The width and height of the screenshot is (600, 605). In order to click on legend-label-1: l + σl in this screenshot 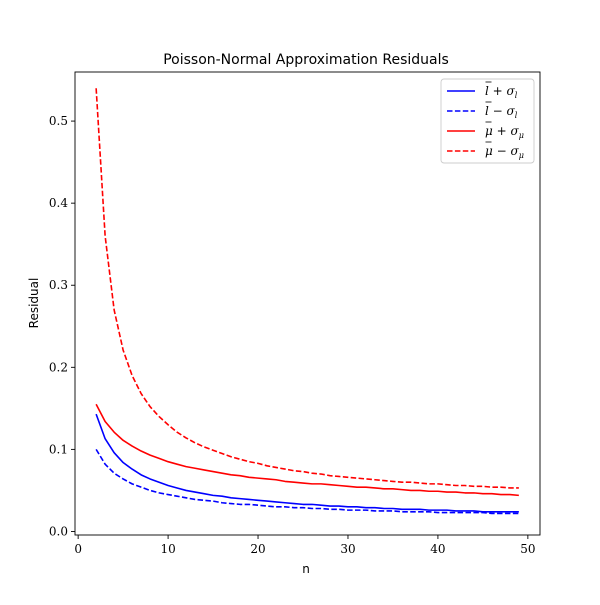, I will do `click(501, 92)`.